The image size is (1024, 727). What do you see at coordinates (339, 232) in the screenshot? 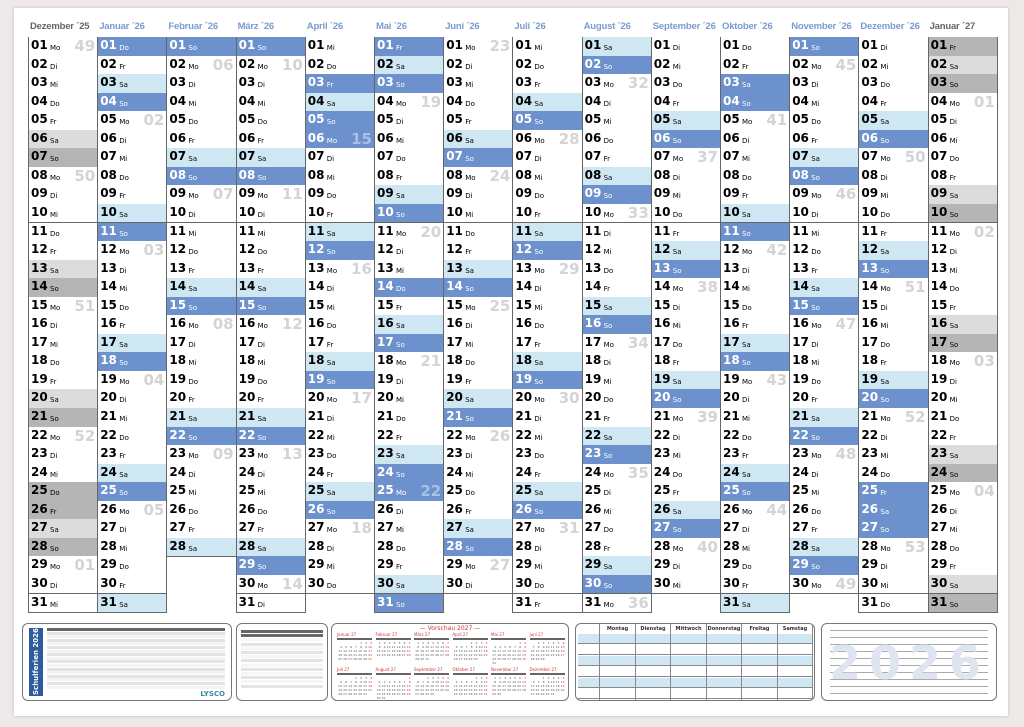
I see `day-cell: 11 Sa` at bounding box center [339, 232].